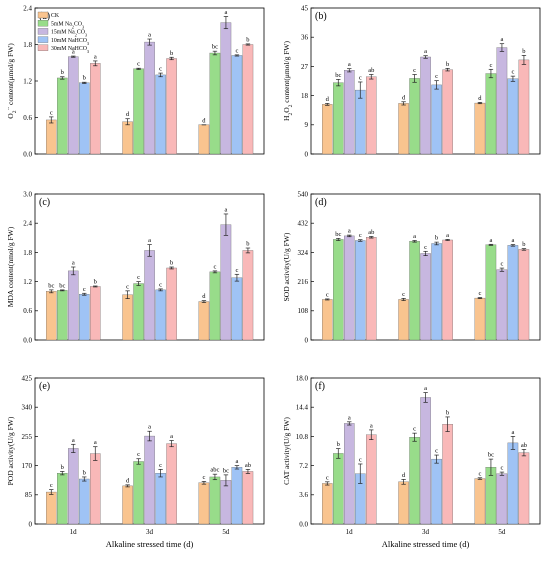 The height and width of the screenshot is (575, 550). What do you see at coordinates (61, 24) in the screenshot?
I see `legend-text: 5mM Na` at bounding box center [61, 24].